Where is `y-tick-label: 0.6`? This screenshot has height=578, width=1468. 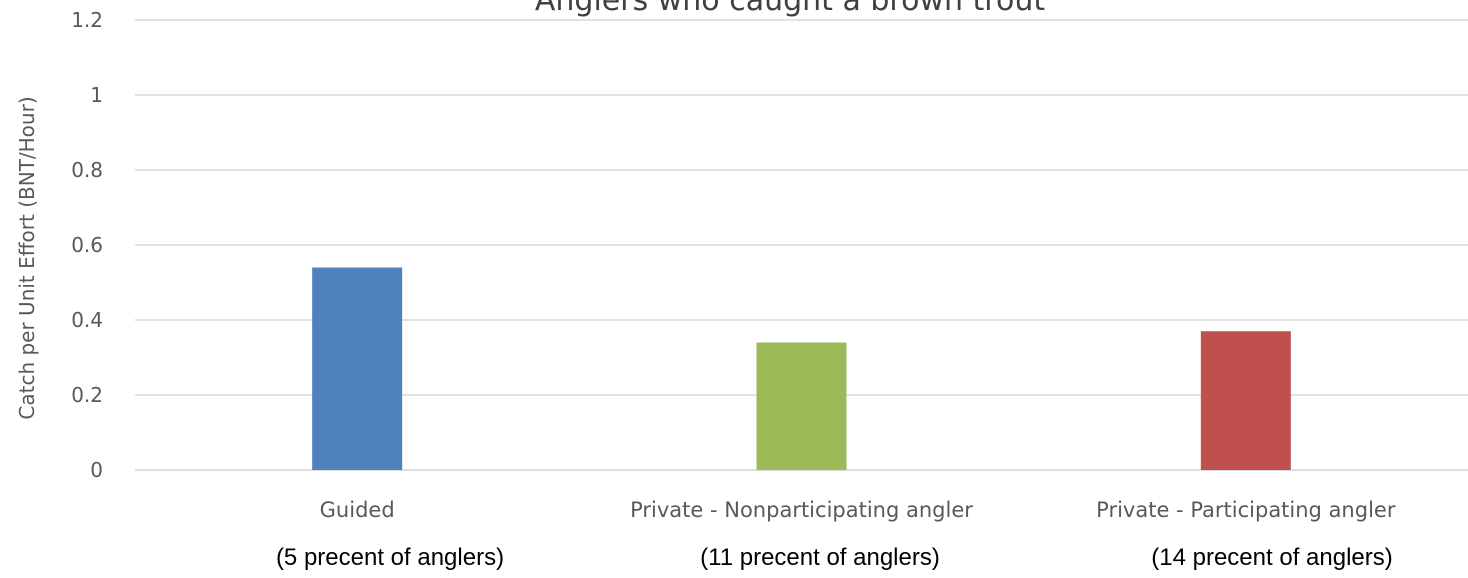
y-tick-label: 0.6 is located at coordinates (87, 245).